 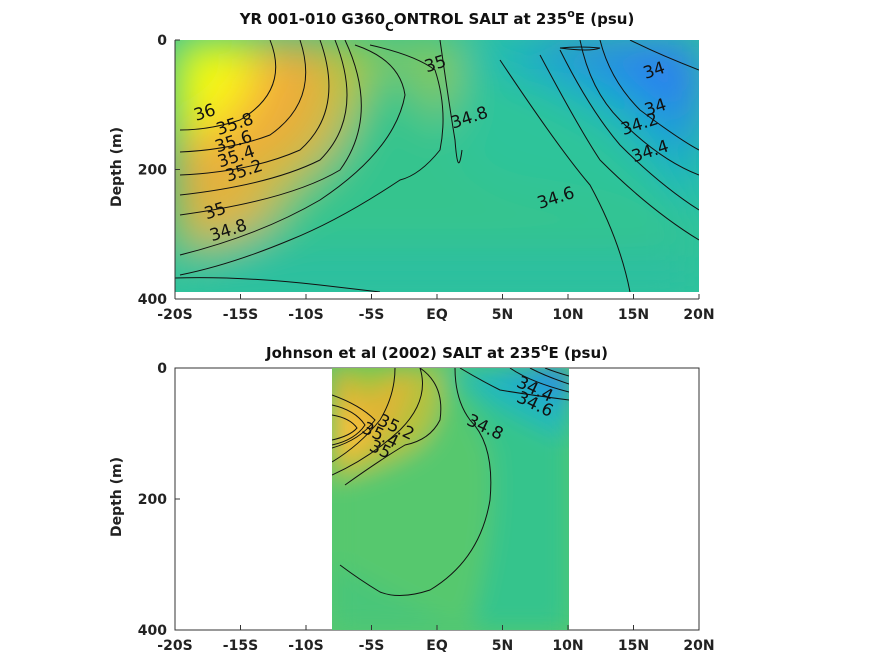 What do you see at coordinates (162, 369) in the screenshot?
I see `bottom-y-tick-label: 0` at bounding box center [162, 369].